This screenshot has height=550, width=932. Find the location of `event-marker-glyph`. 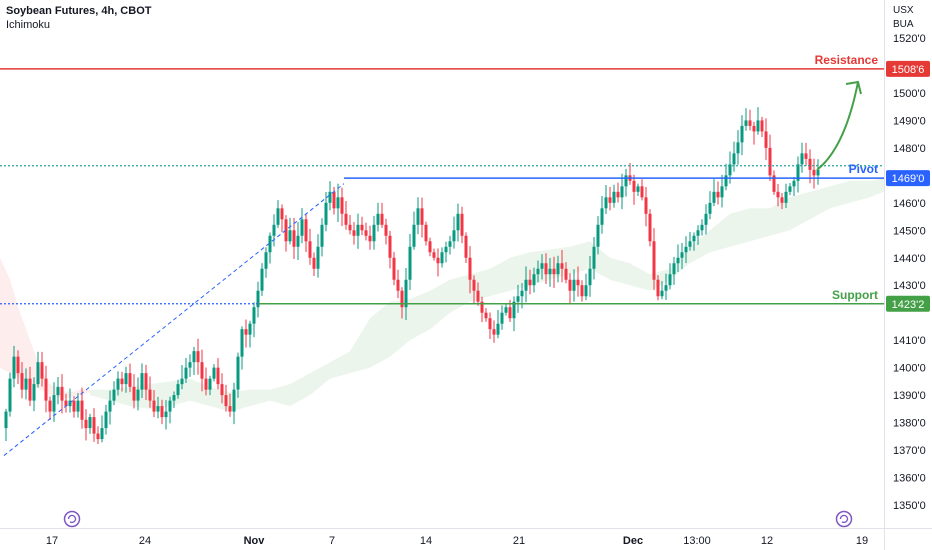

event-marker-glyph is located at coordinates (844, 519).